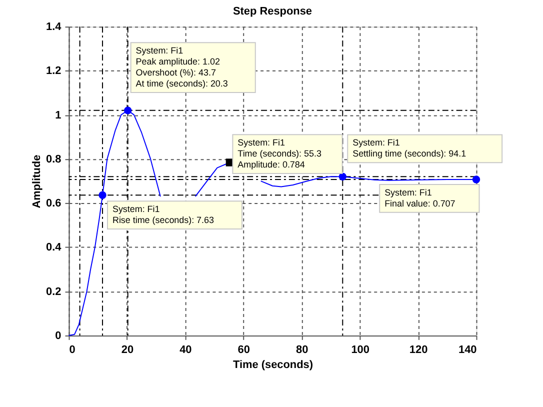  Describe the element at coordinates (54, 27) in the screenshot. I see `y-tick-label: 1.4` at that location.